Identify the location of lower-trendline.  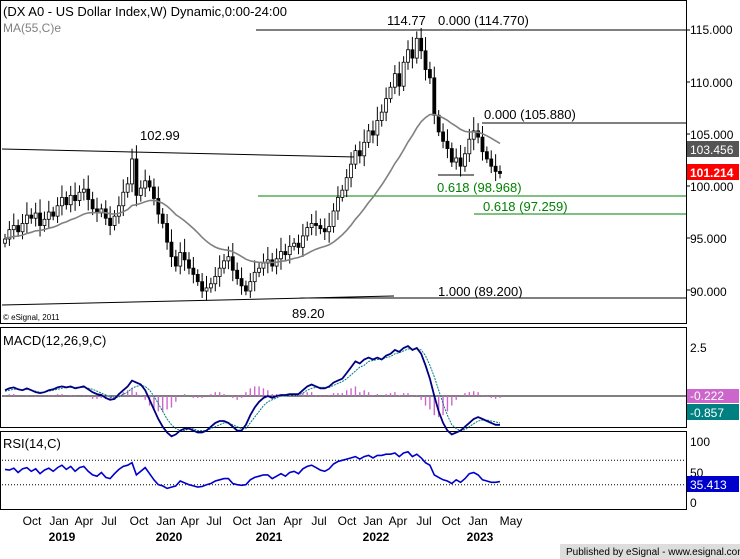
(198, 300).